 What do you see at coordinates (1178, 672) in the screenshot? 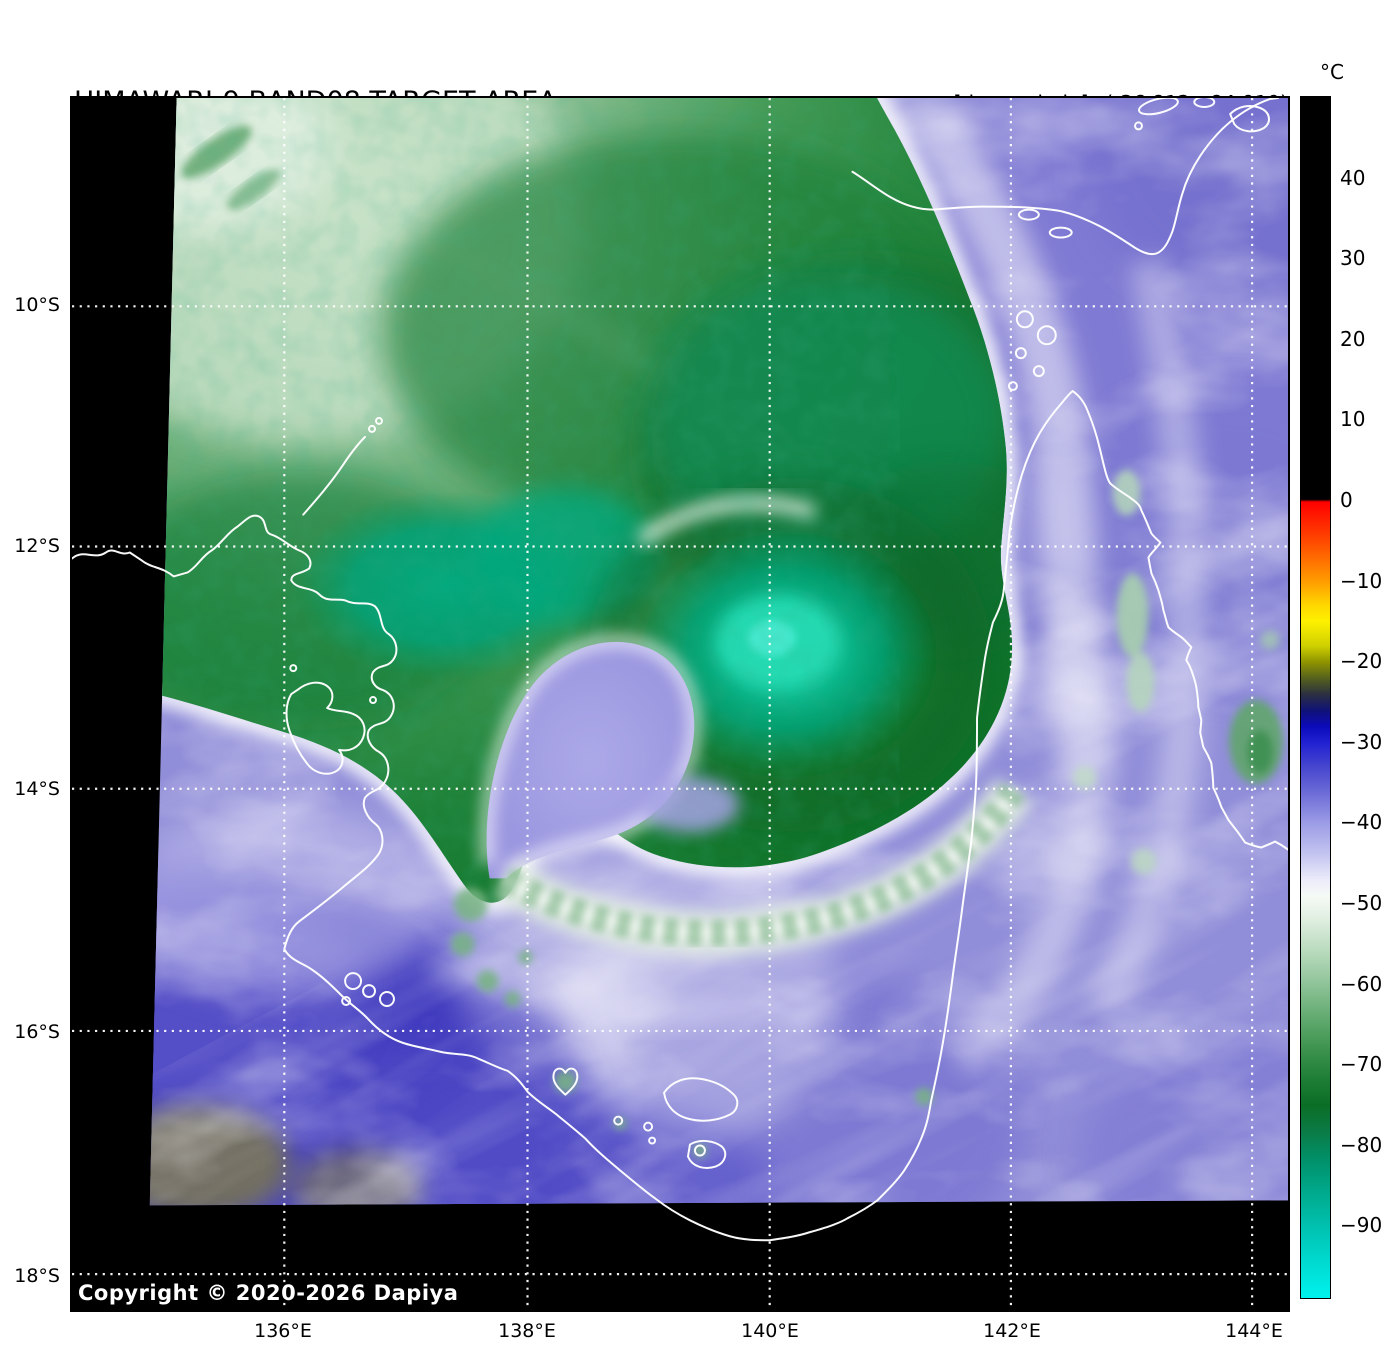
I see `offshore-cold-patches` at bounding box center [1178, 672].